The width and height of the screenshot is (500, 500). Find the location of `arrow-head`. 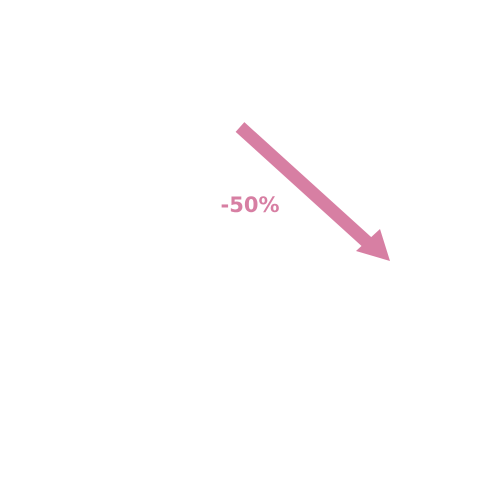

arrow-head is located at coordinates (373, 245).